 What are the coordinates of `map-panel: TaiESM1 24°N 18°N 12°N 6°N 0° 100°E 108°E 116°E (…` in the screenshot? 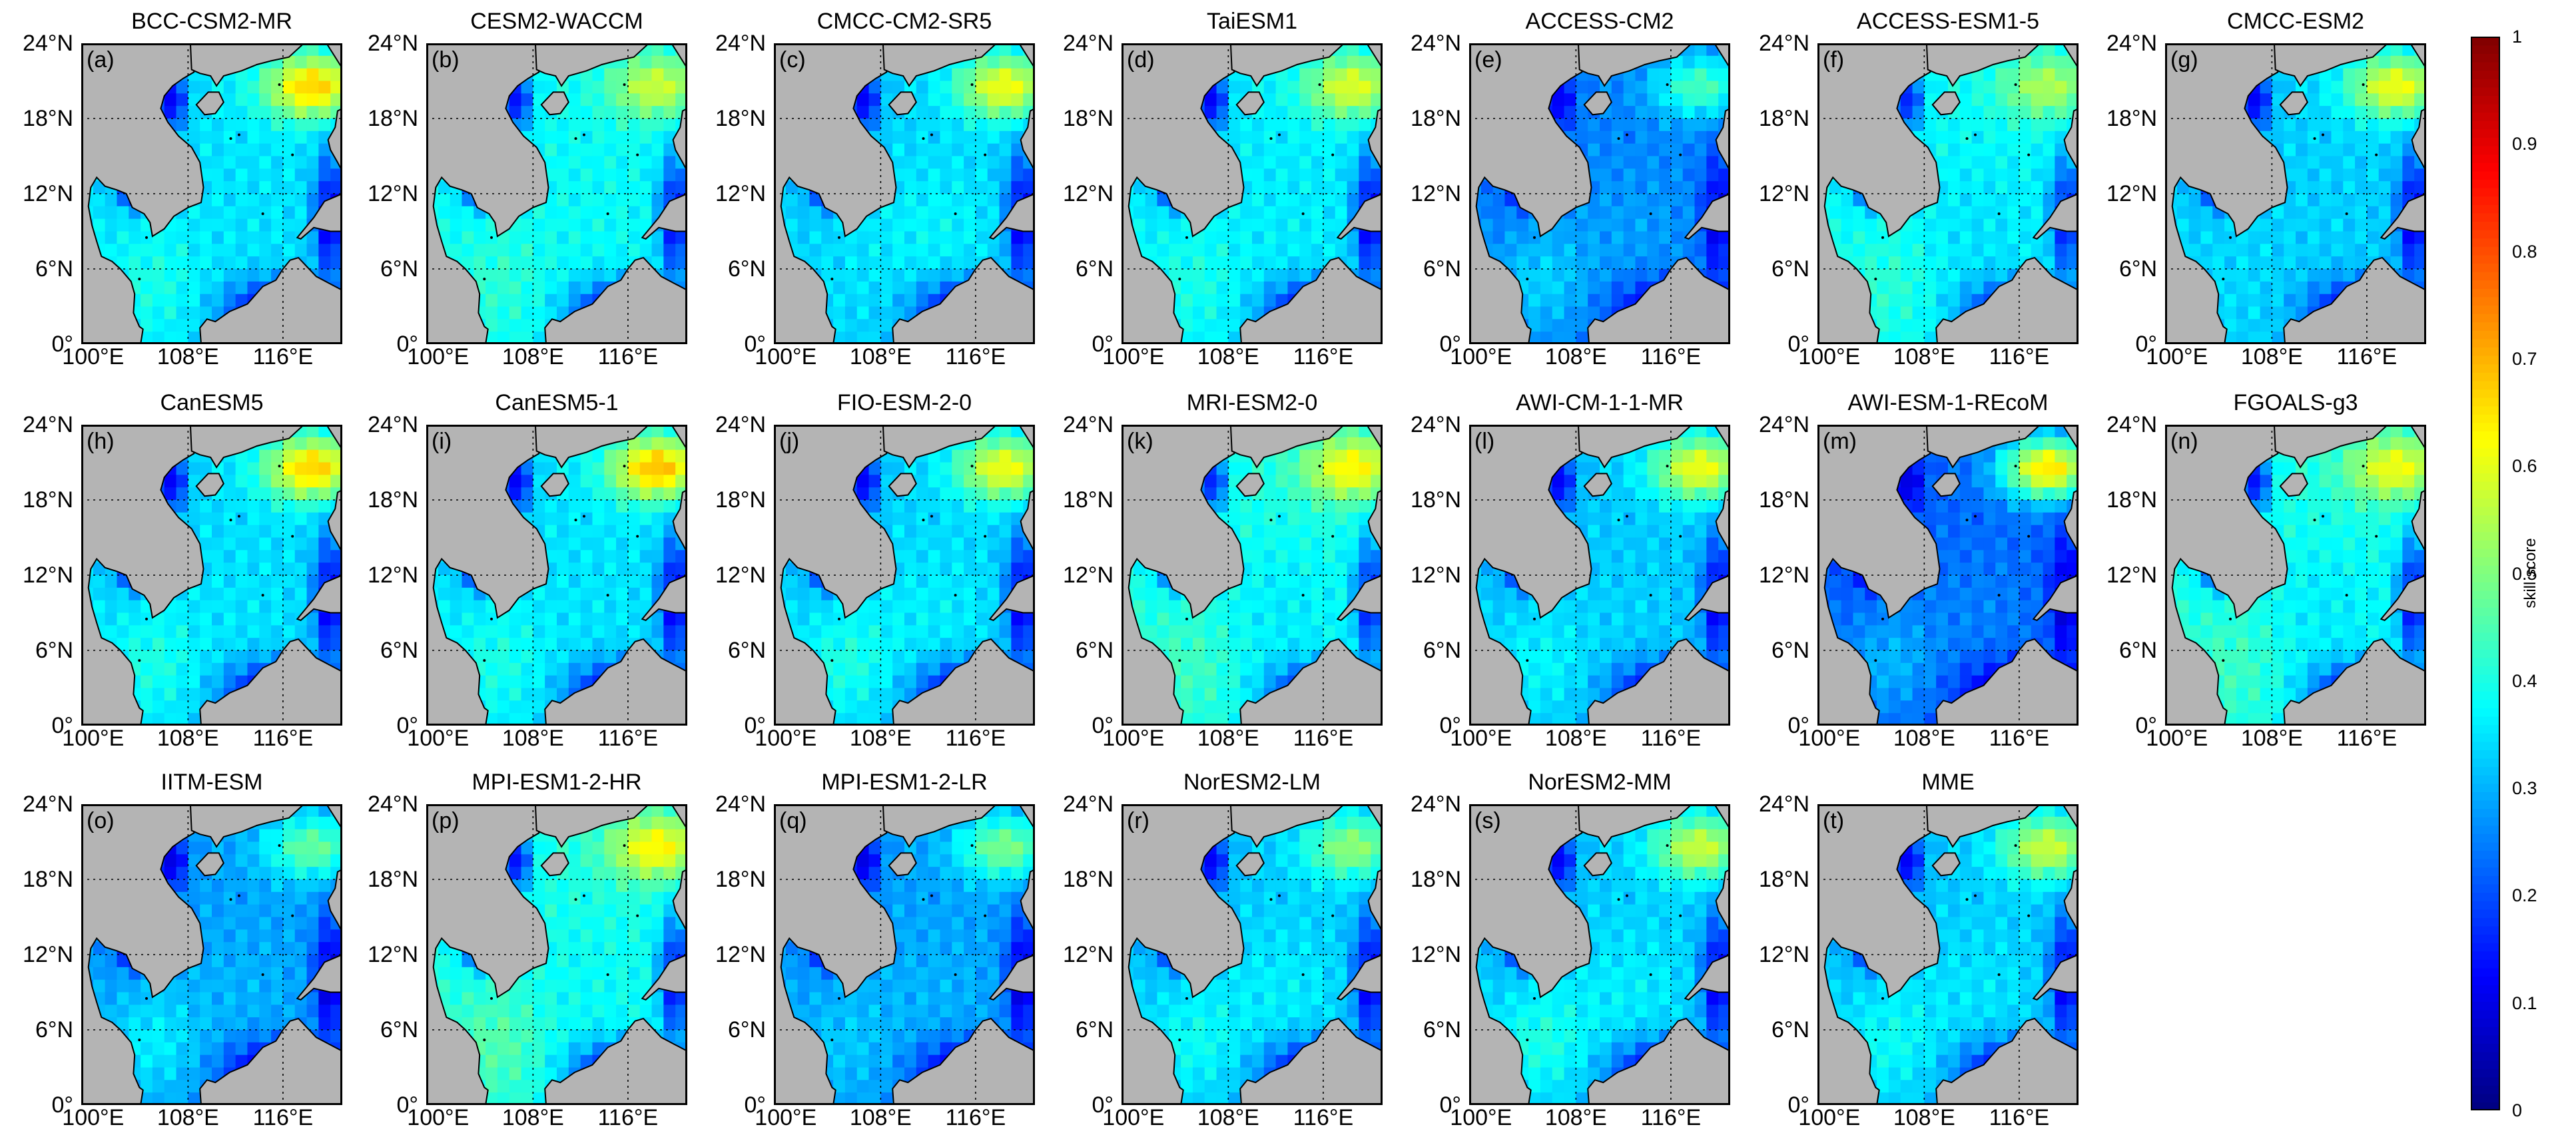 It's located at (1224, 190).